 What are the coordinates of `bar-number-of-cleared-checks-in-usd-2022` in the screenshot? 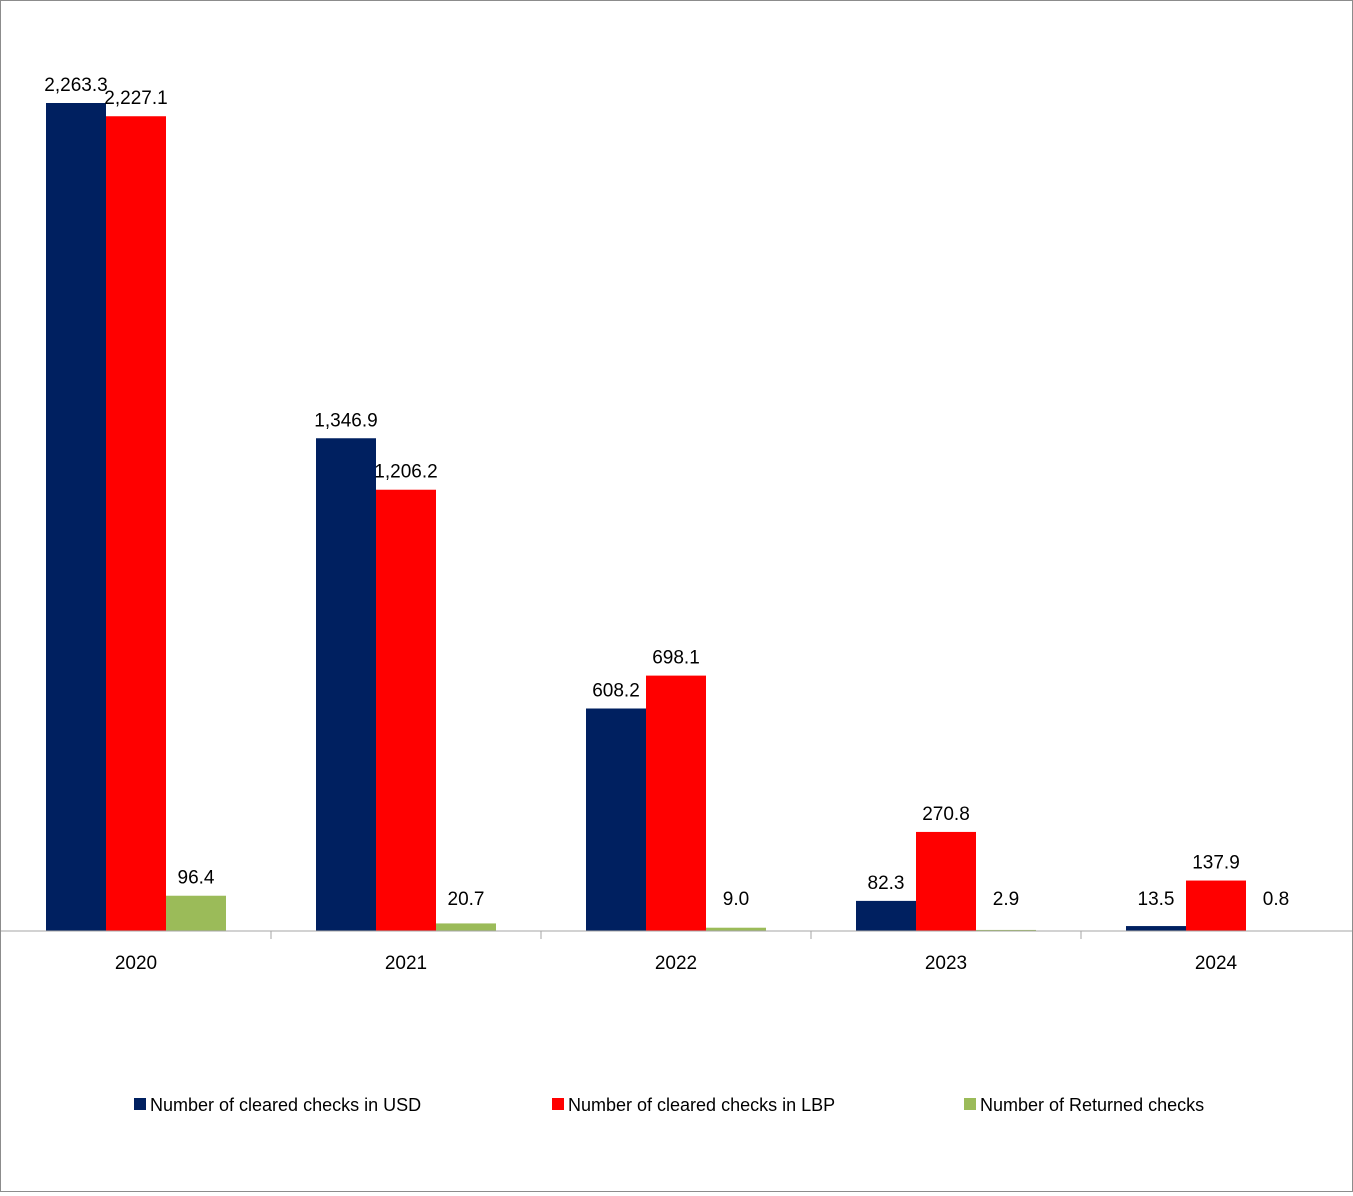 It's located at (616, 819).